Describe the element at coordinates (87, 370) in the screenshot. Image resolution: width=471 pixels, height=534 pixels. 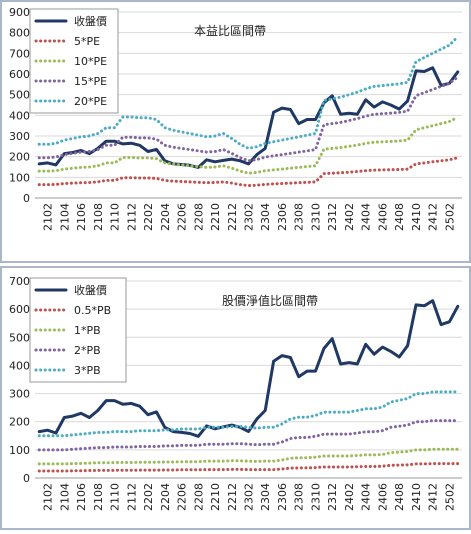
I see `legend-label: 3*PB` at that location.